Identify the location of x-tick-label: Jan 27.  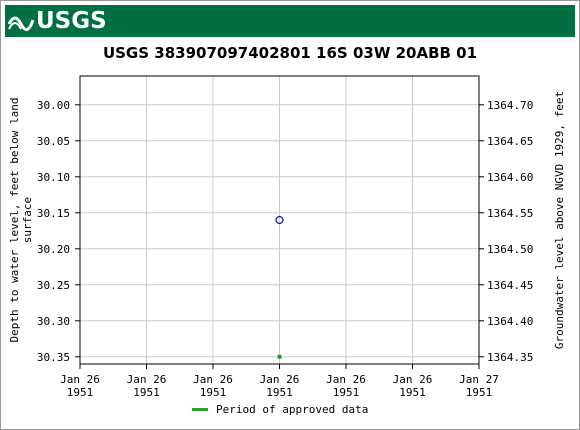
(479, 379).